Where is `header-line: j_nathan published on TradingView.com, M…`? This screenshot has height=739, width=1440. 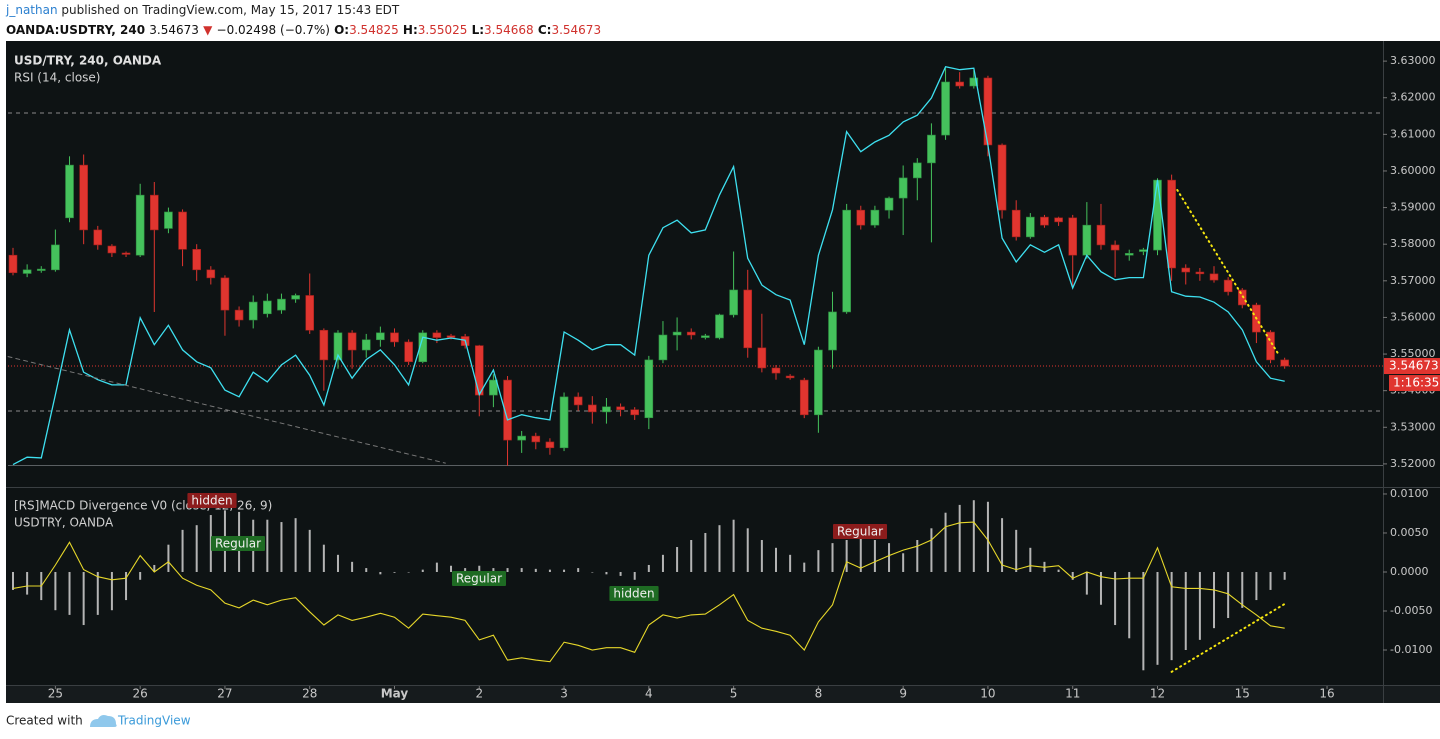
header-line: j_nathan published on TradingView.com, M… is located at coordinates (202, 10).